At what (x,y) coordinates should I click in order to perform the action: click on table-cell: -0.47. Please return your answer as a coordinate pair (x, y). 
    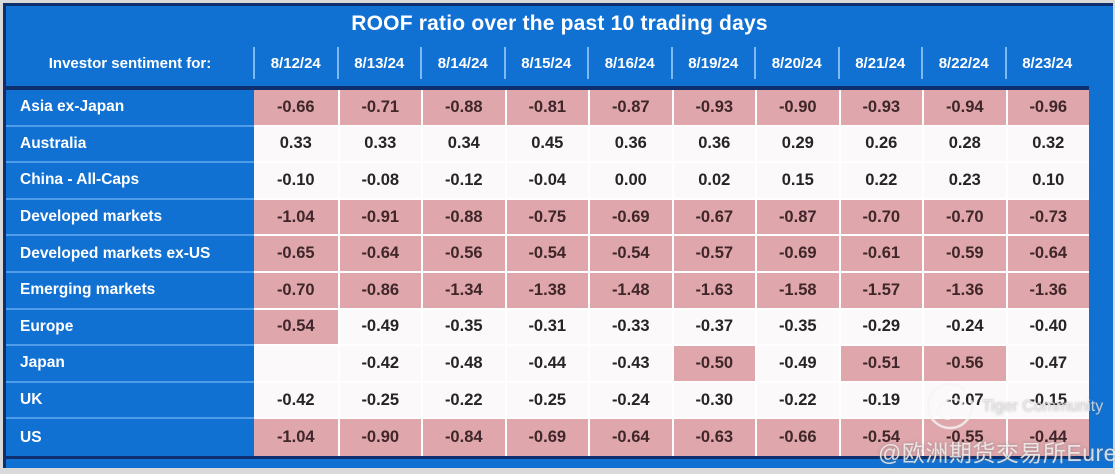
    Looking at the image, I should click on (1047, 364).